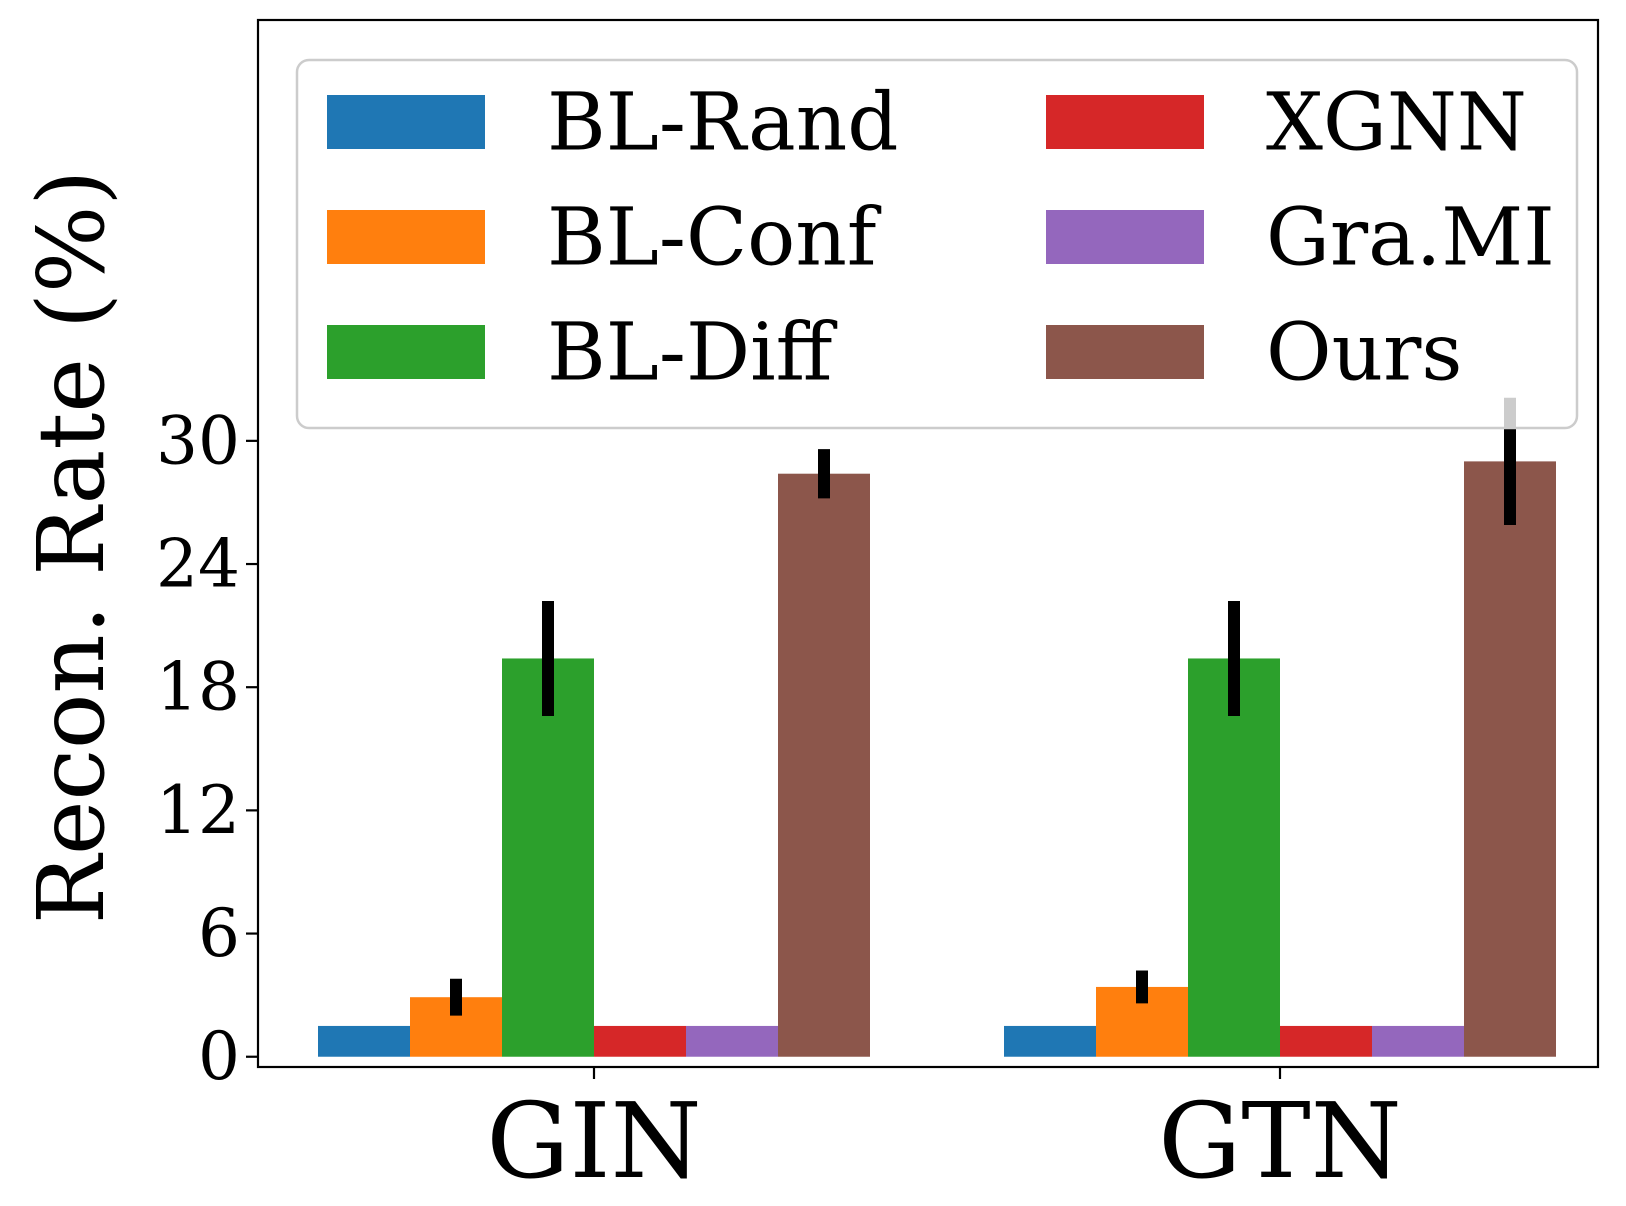 Image resolution: width=1626 pixels, height=1206 pixels. What do you see at coordinates (71, 547) in the screenshot?
I see `y-axis-label: Recon. Rate (%)` at bounding box center [71, 547].